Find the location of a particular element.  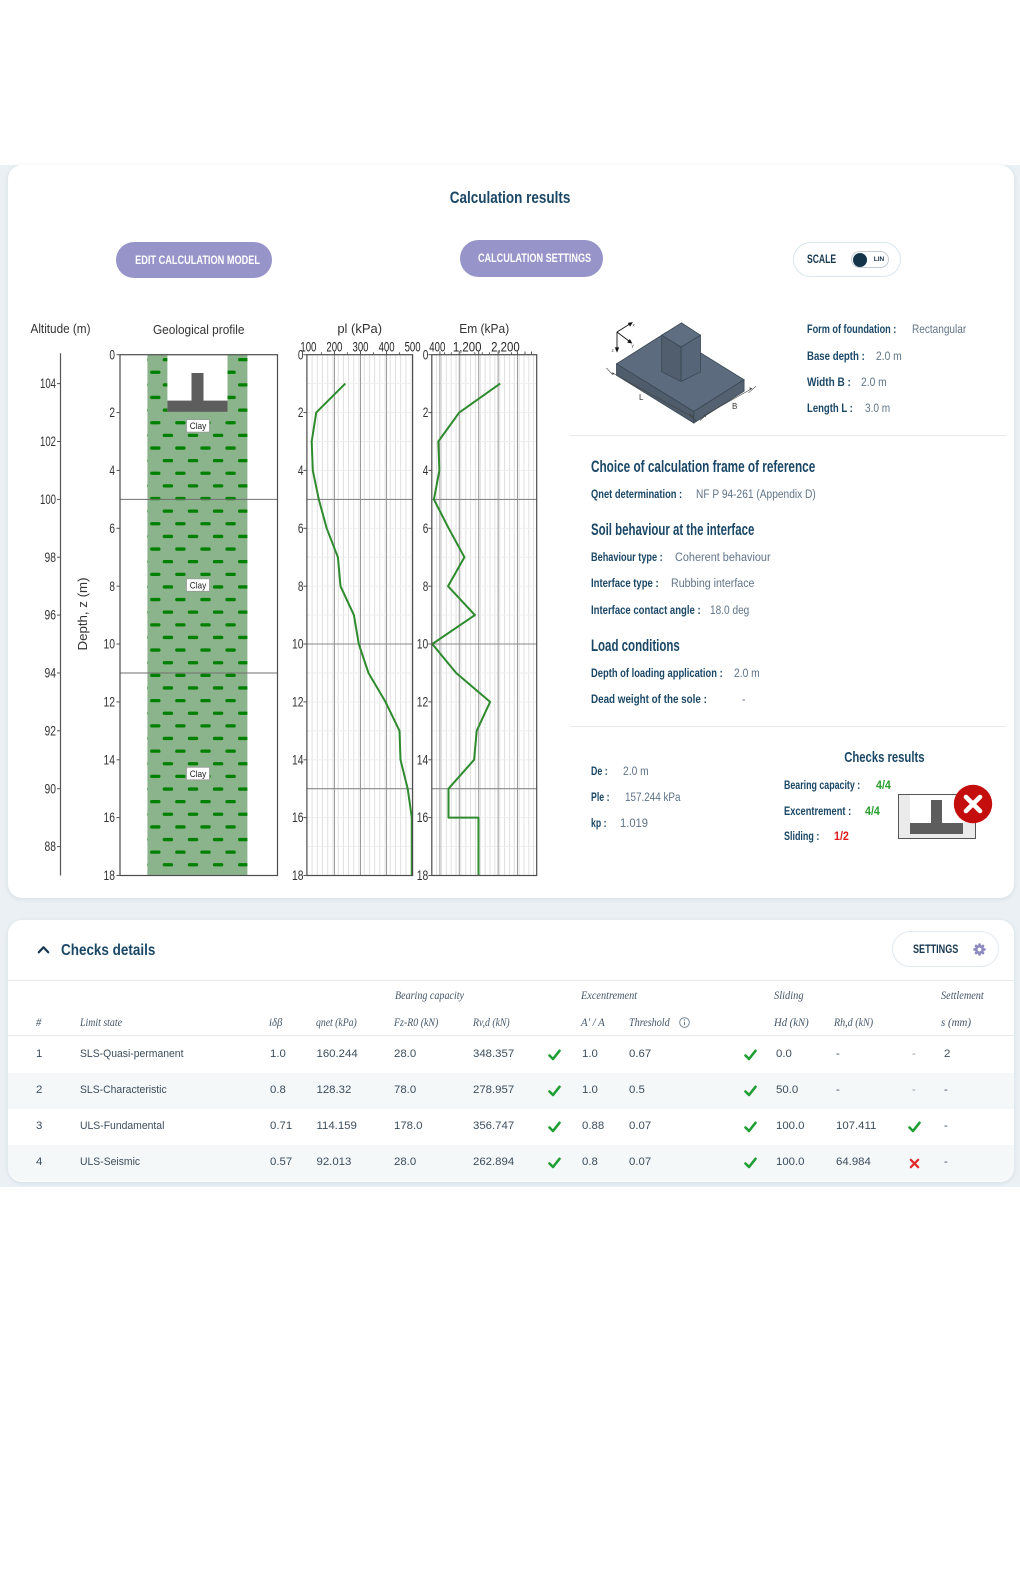

svg-text: 500 is located at coordinates (413, 347).